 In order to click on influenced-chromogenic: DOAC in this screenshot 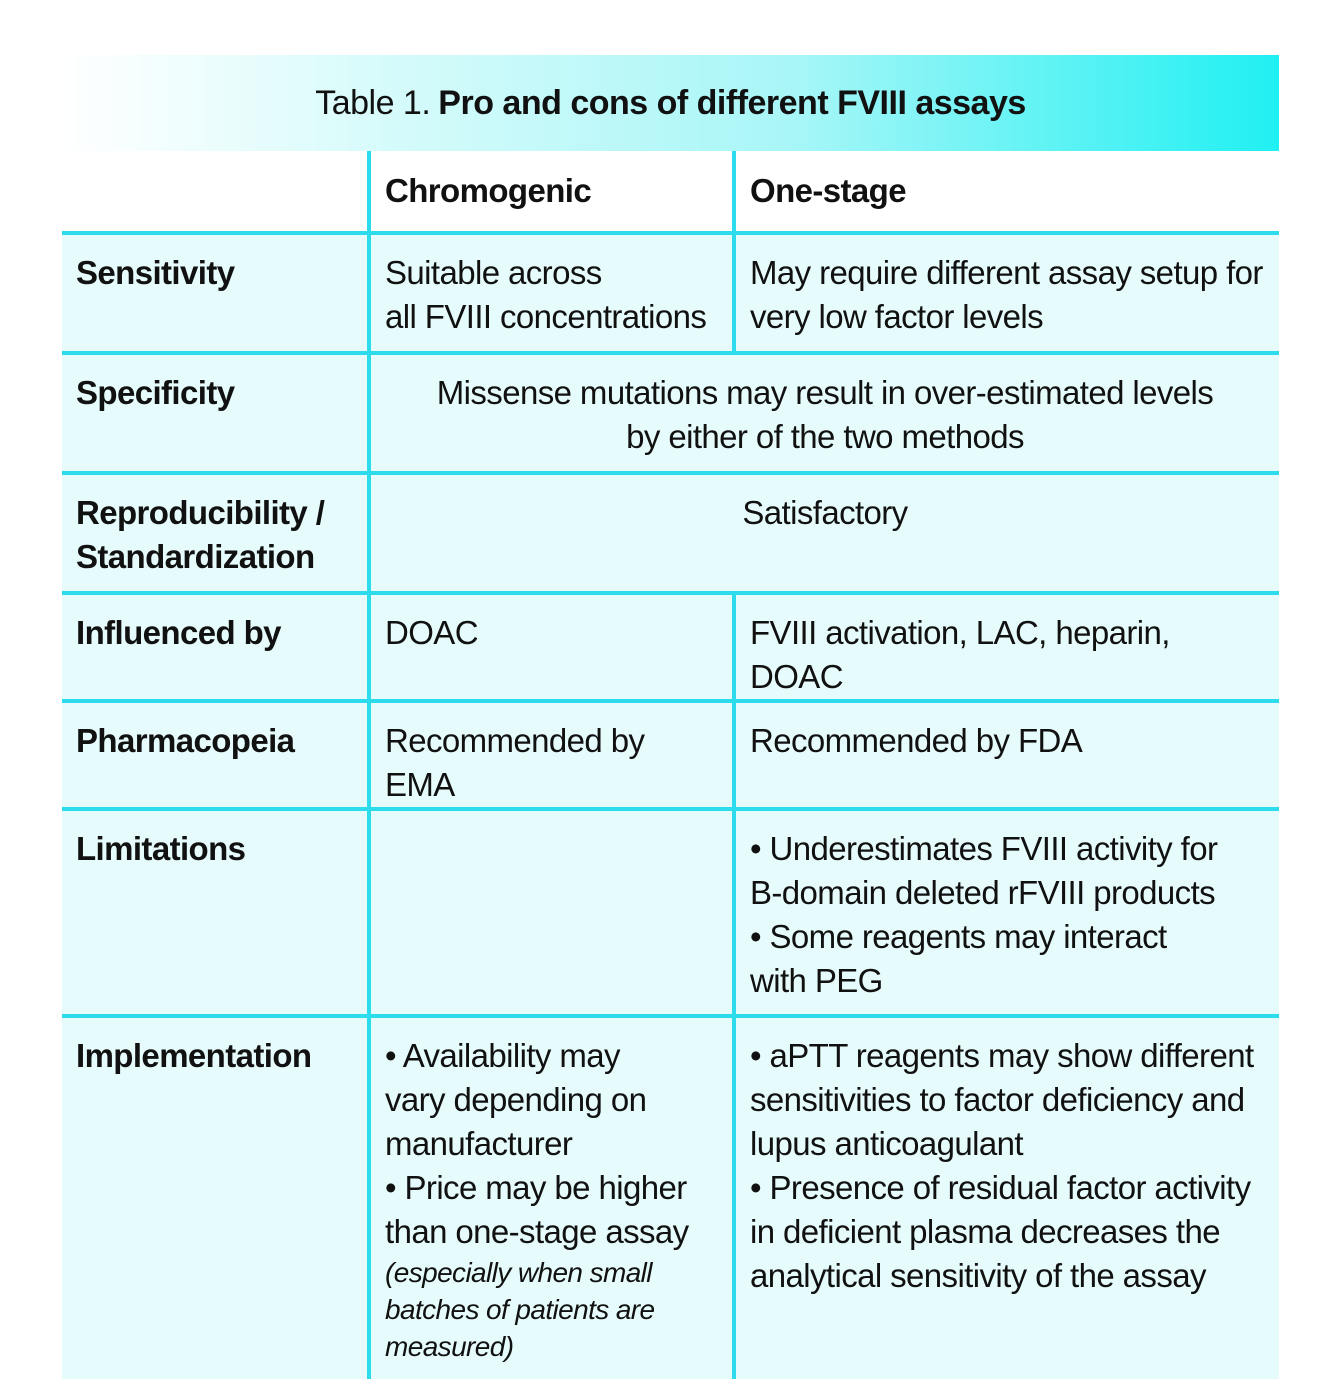, I will do `click(551, 647)`.